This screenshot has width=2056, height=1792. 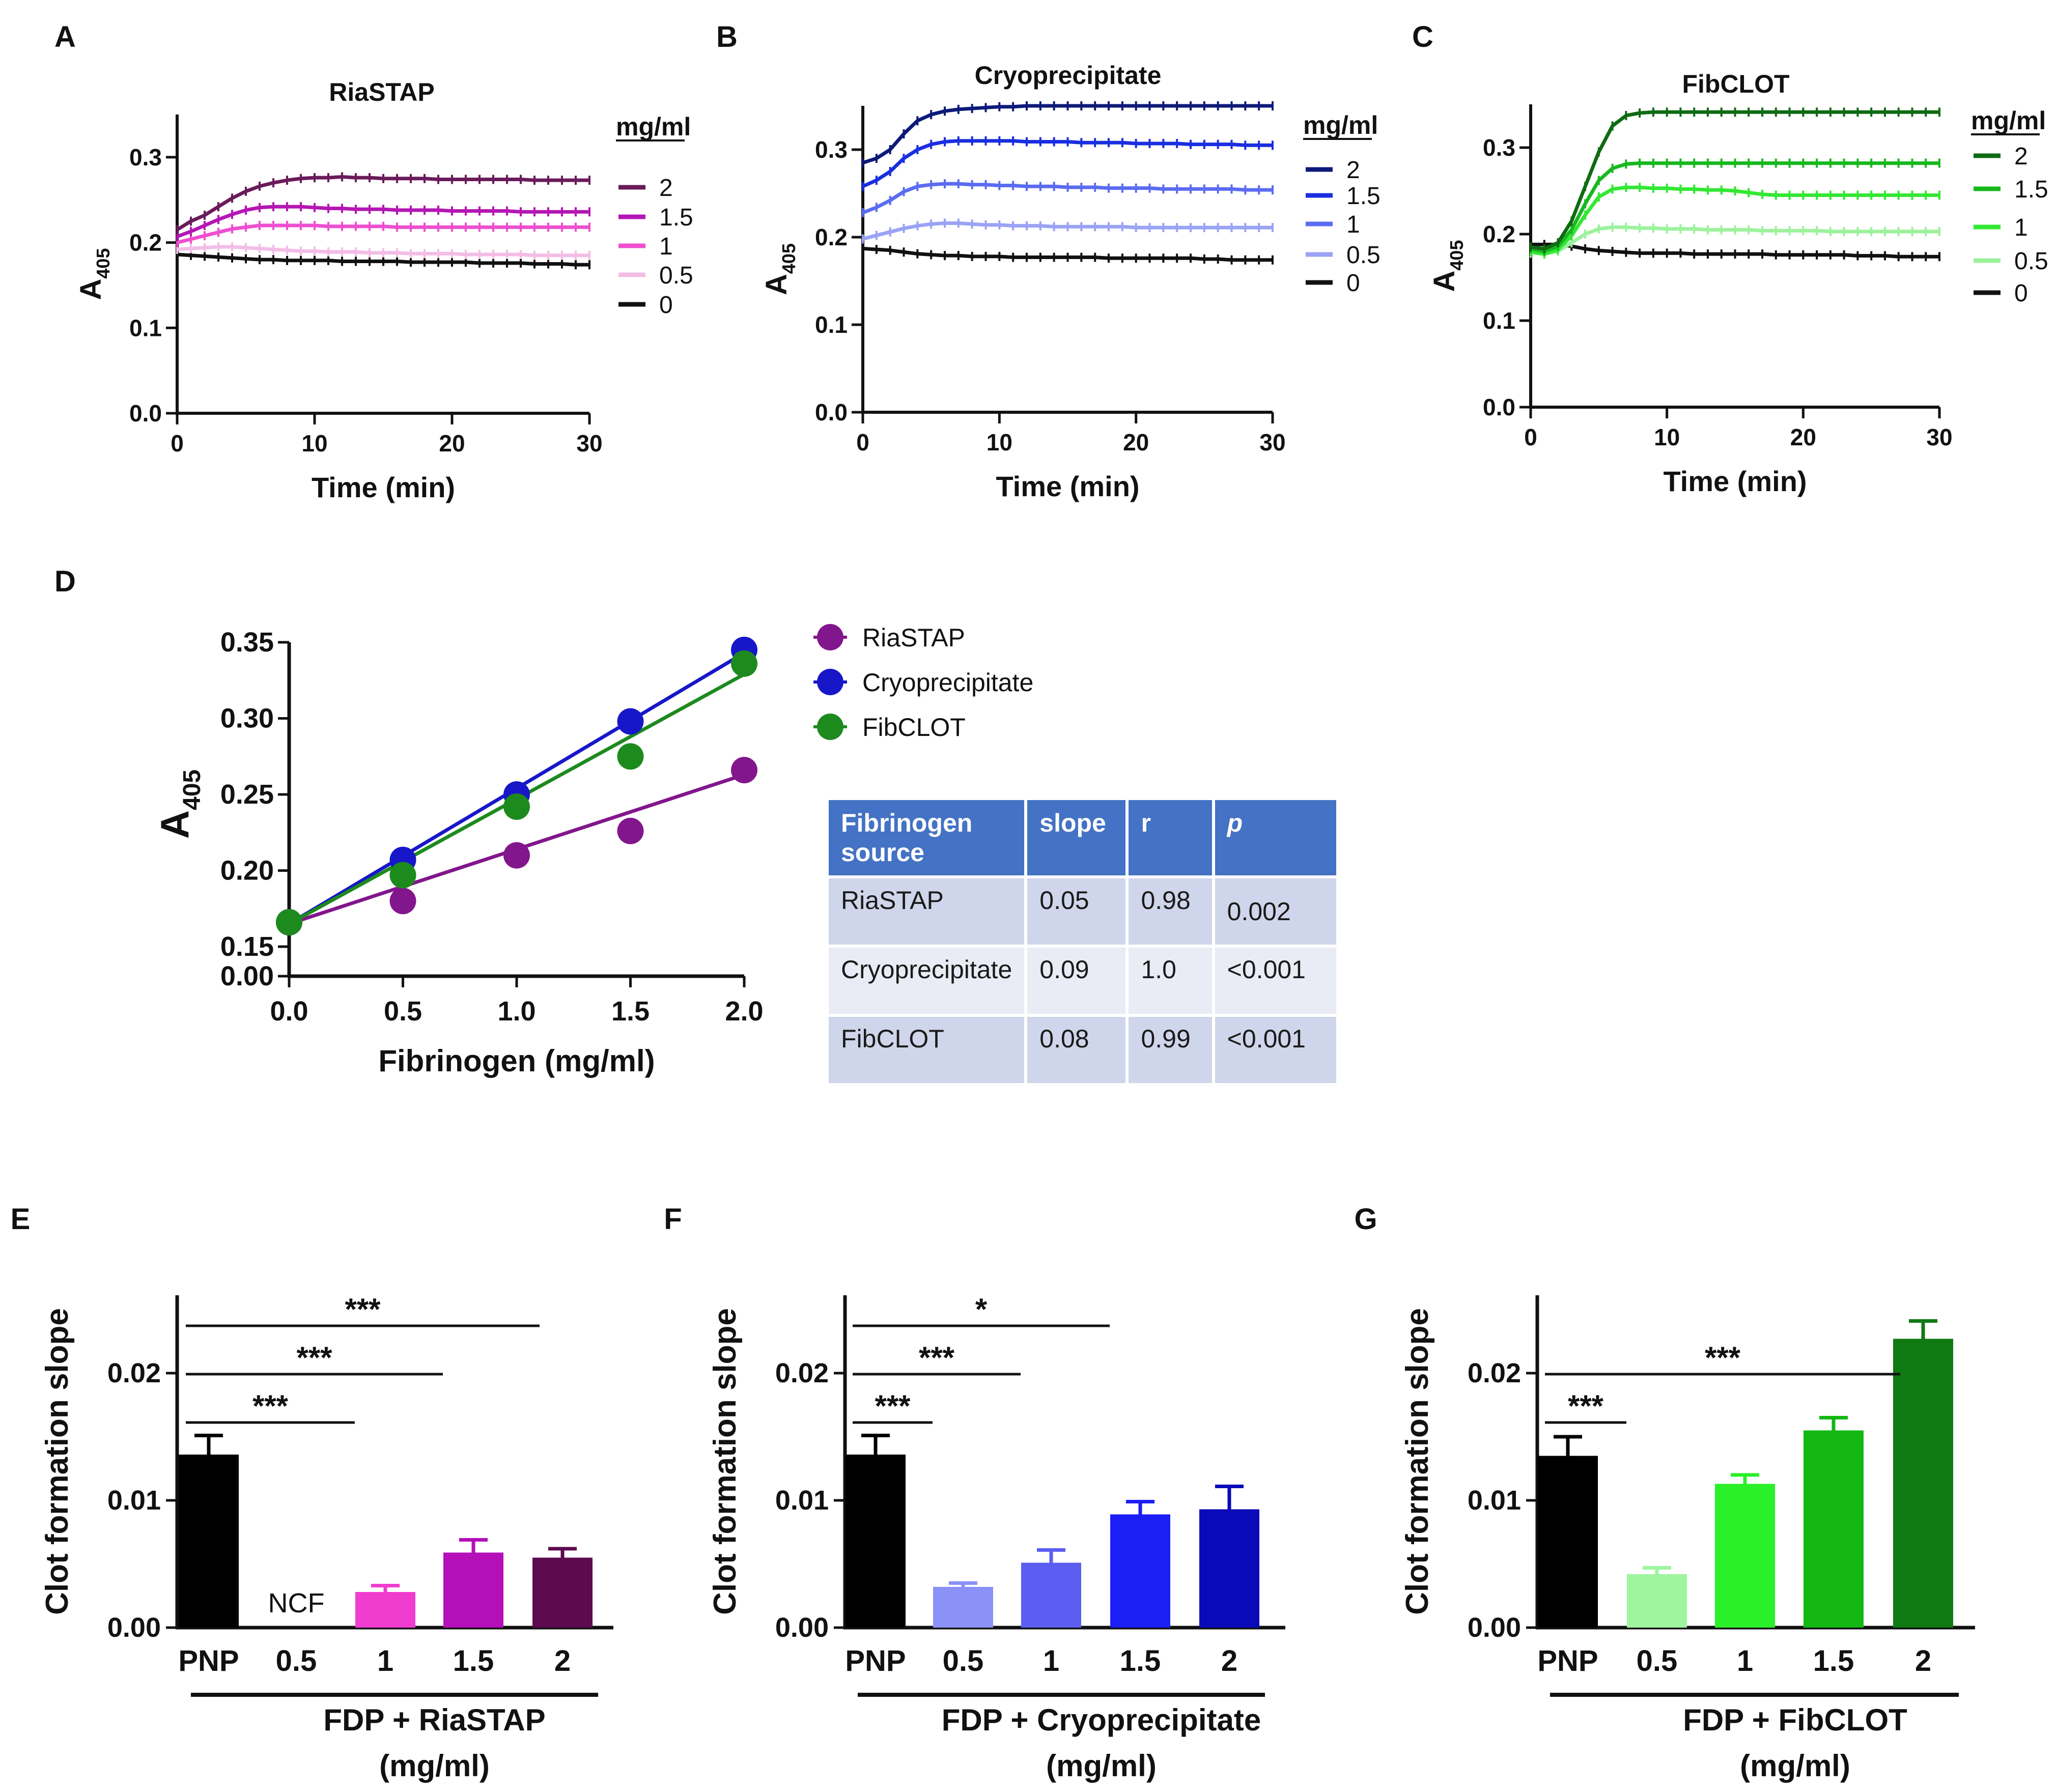 I want to click on x-tick-label: 2.0, so click(x=744, y=1011).